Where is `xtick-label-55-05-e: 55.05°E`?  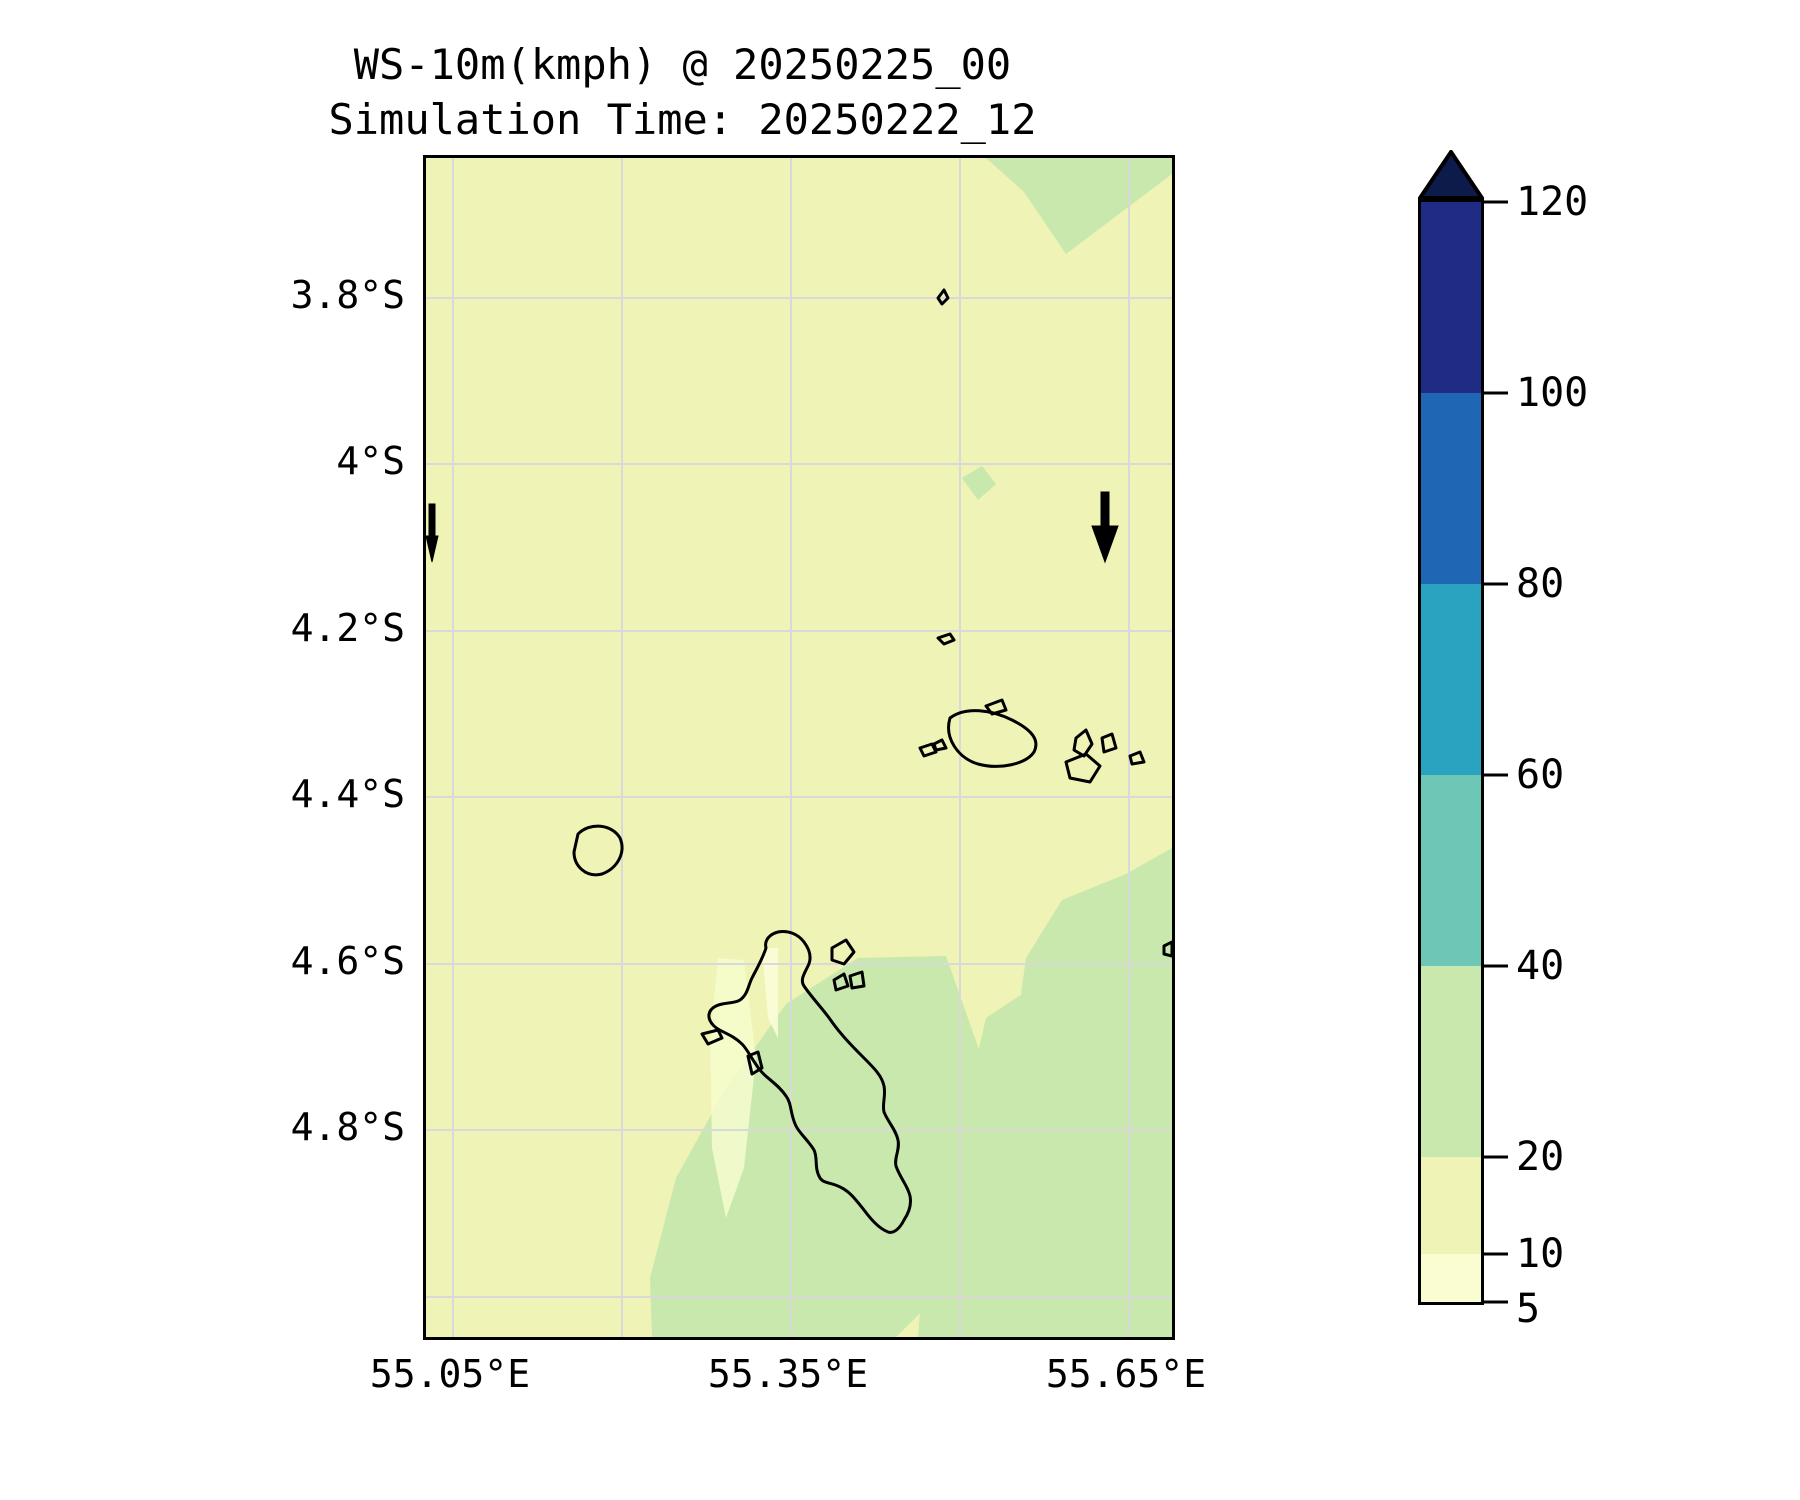
xtick-label-55-05-e: 55.05°E is located at coordinates (450, 1374).